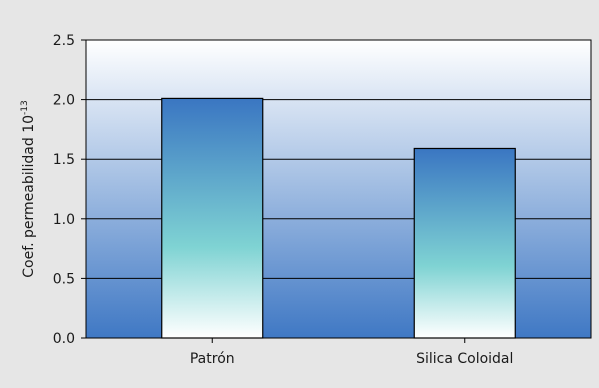  Describe the element at coordinates (25, 107) in the screenshot. I see `y-axis-title-exponent: -13` at that location.